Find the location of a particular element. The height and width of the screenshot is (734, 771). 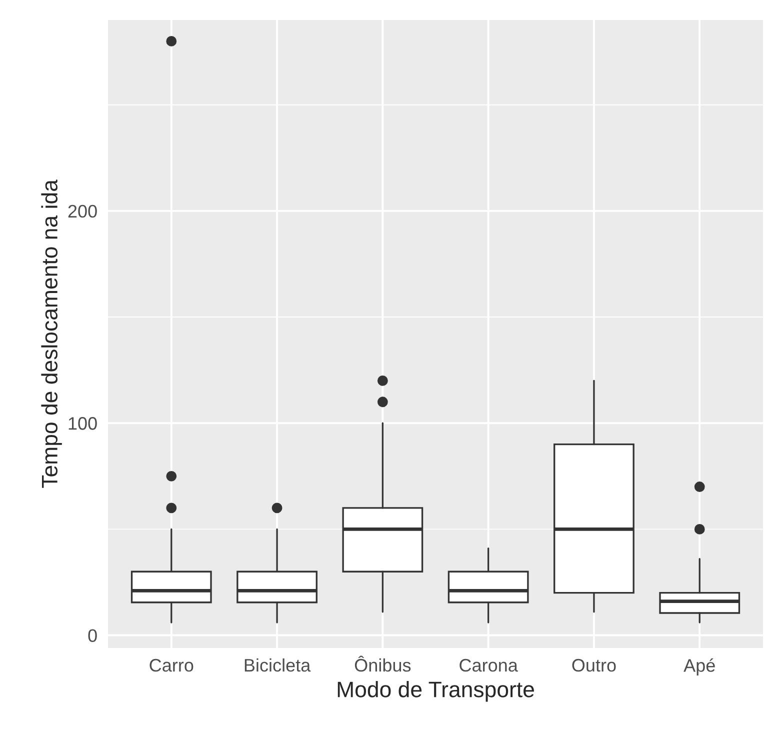

x-tick-label: Ônibus is located at coordinates (382, 664).